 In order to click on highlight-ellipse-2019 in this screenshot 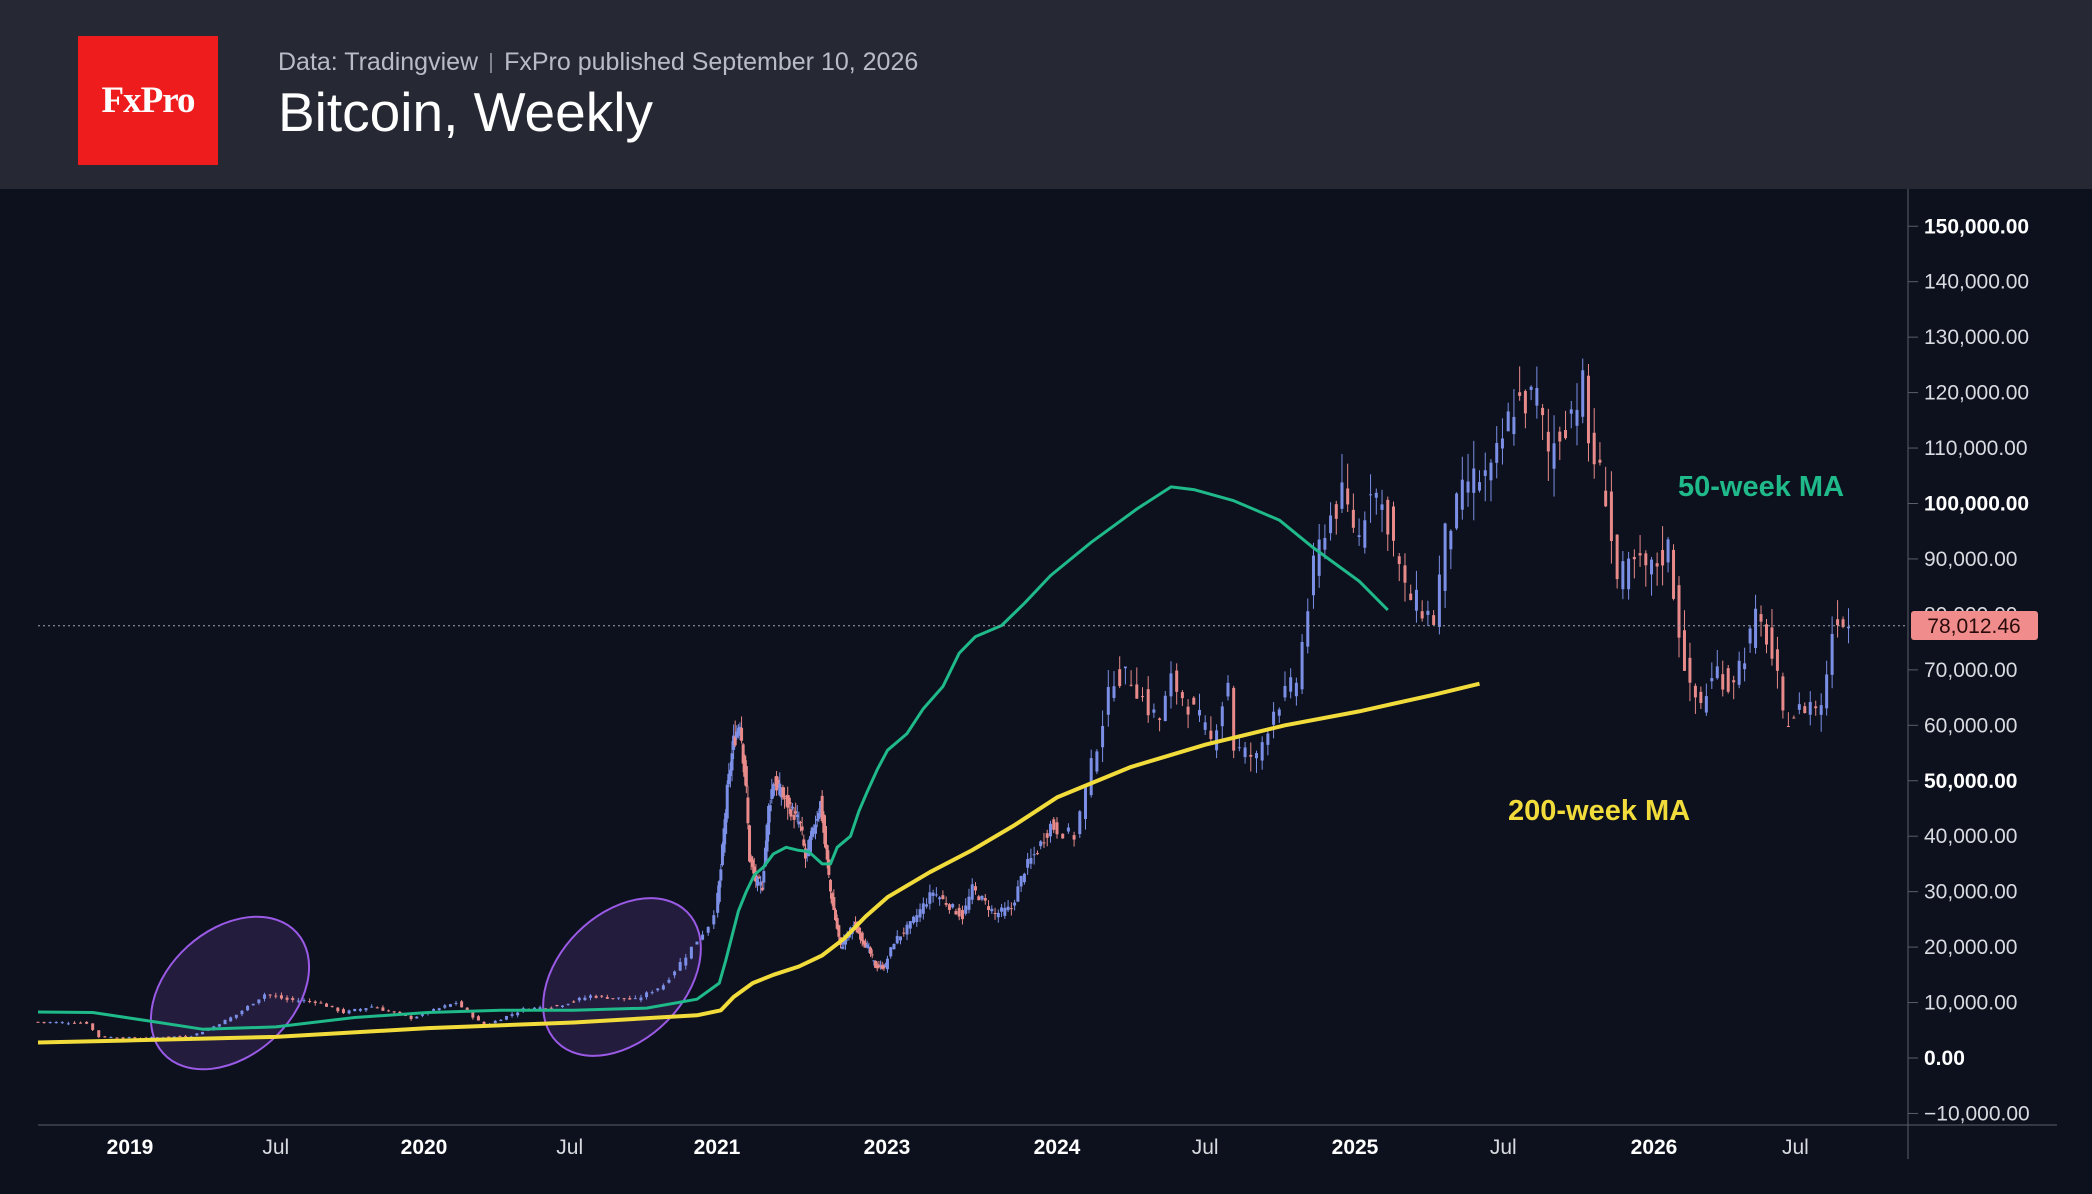, I will do `click(230, 993)`.